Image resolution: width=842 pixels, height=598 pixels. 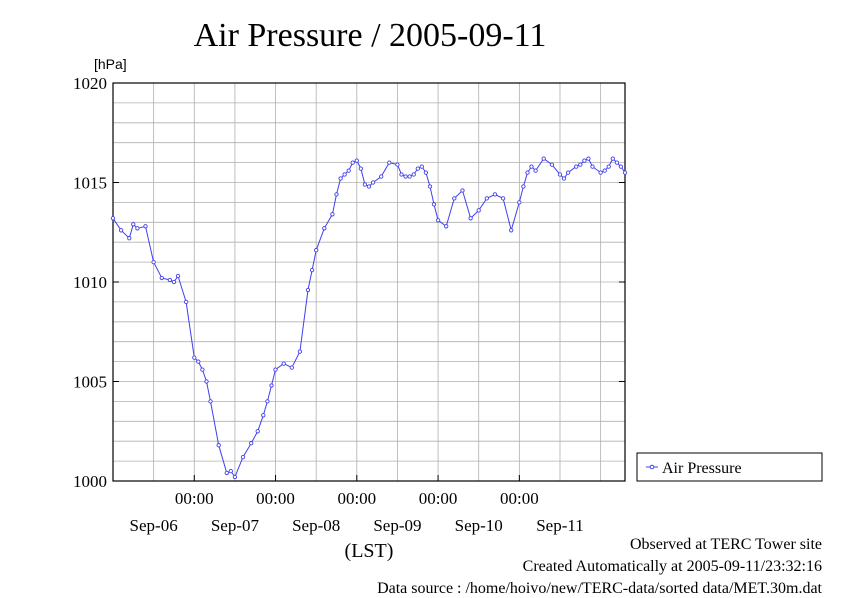 What do you see at coordinates (110, 64) in the screenshot?
I see `y-axis-unit-label: [hPa]` at bounding box center [110, 64].